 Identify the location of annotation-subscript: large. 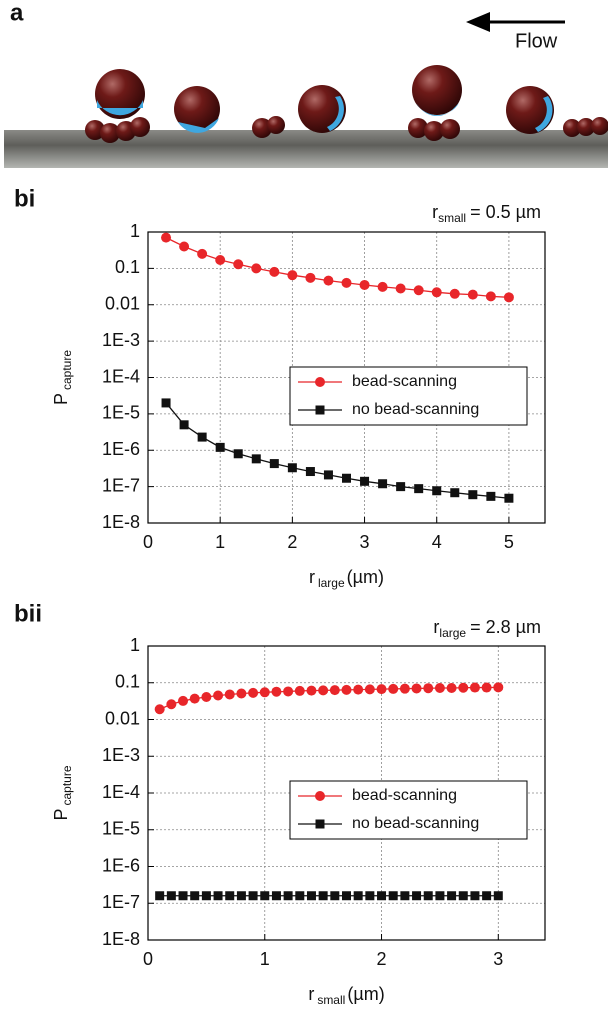
(452, 633).